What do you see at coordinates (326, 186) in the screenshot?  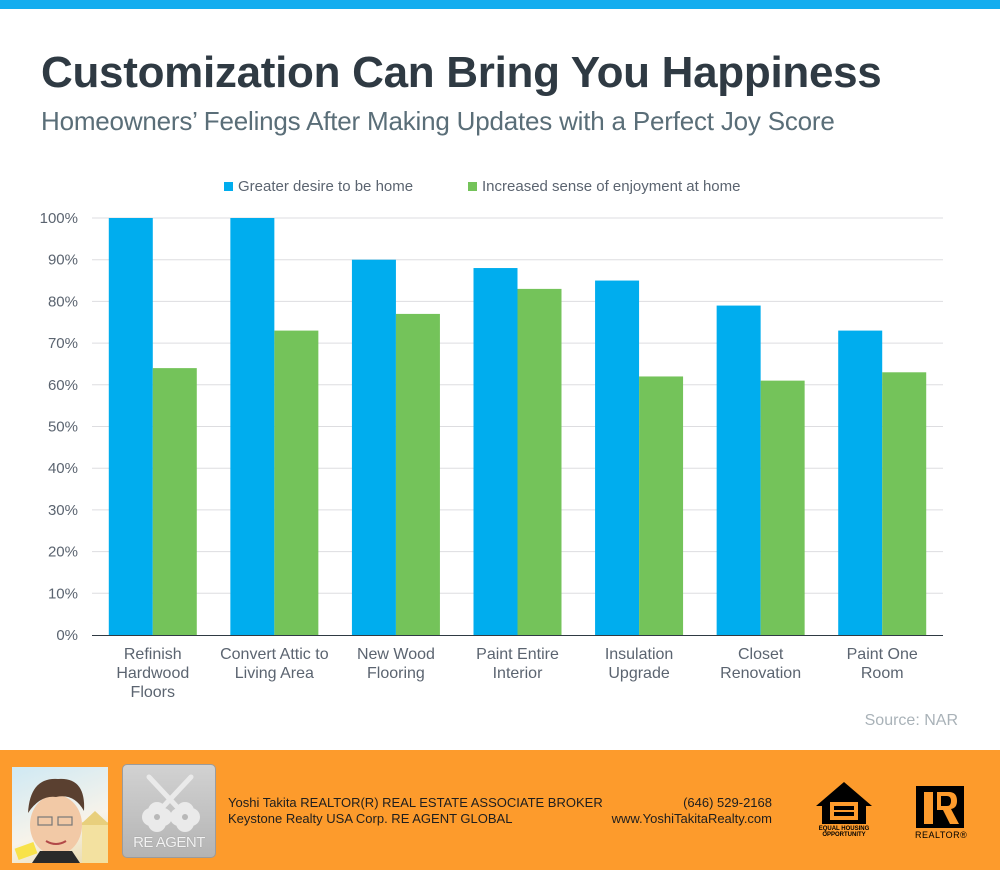 I see `legend-label-series-1: Greater desire to be home` at bounding box center [326, 186].